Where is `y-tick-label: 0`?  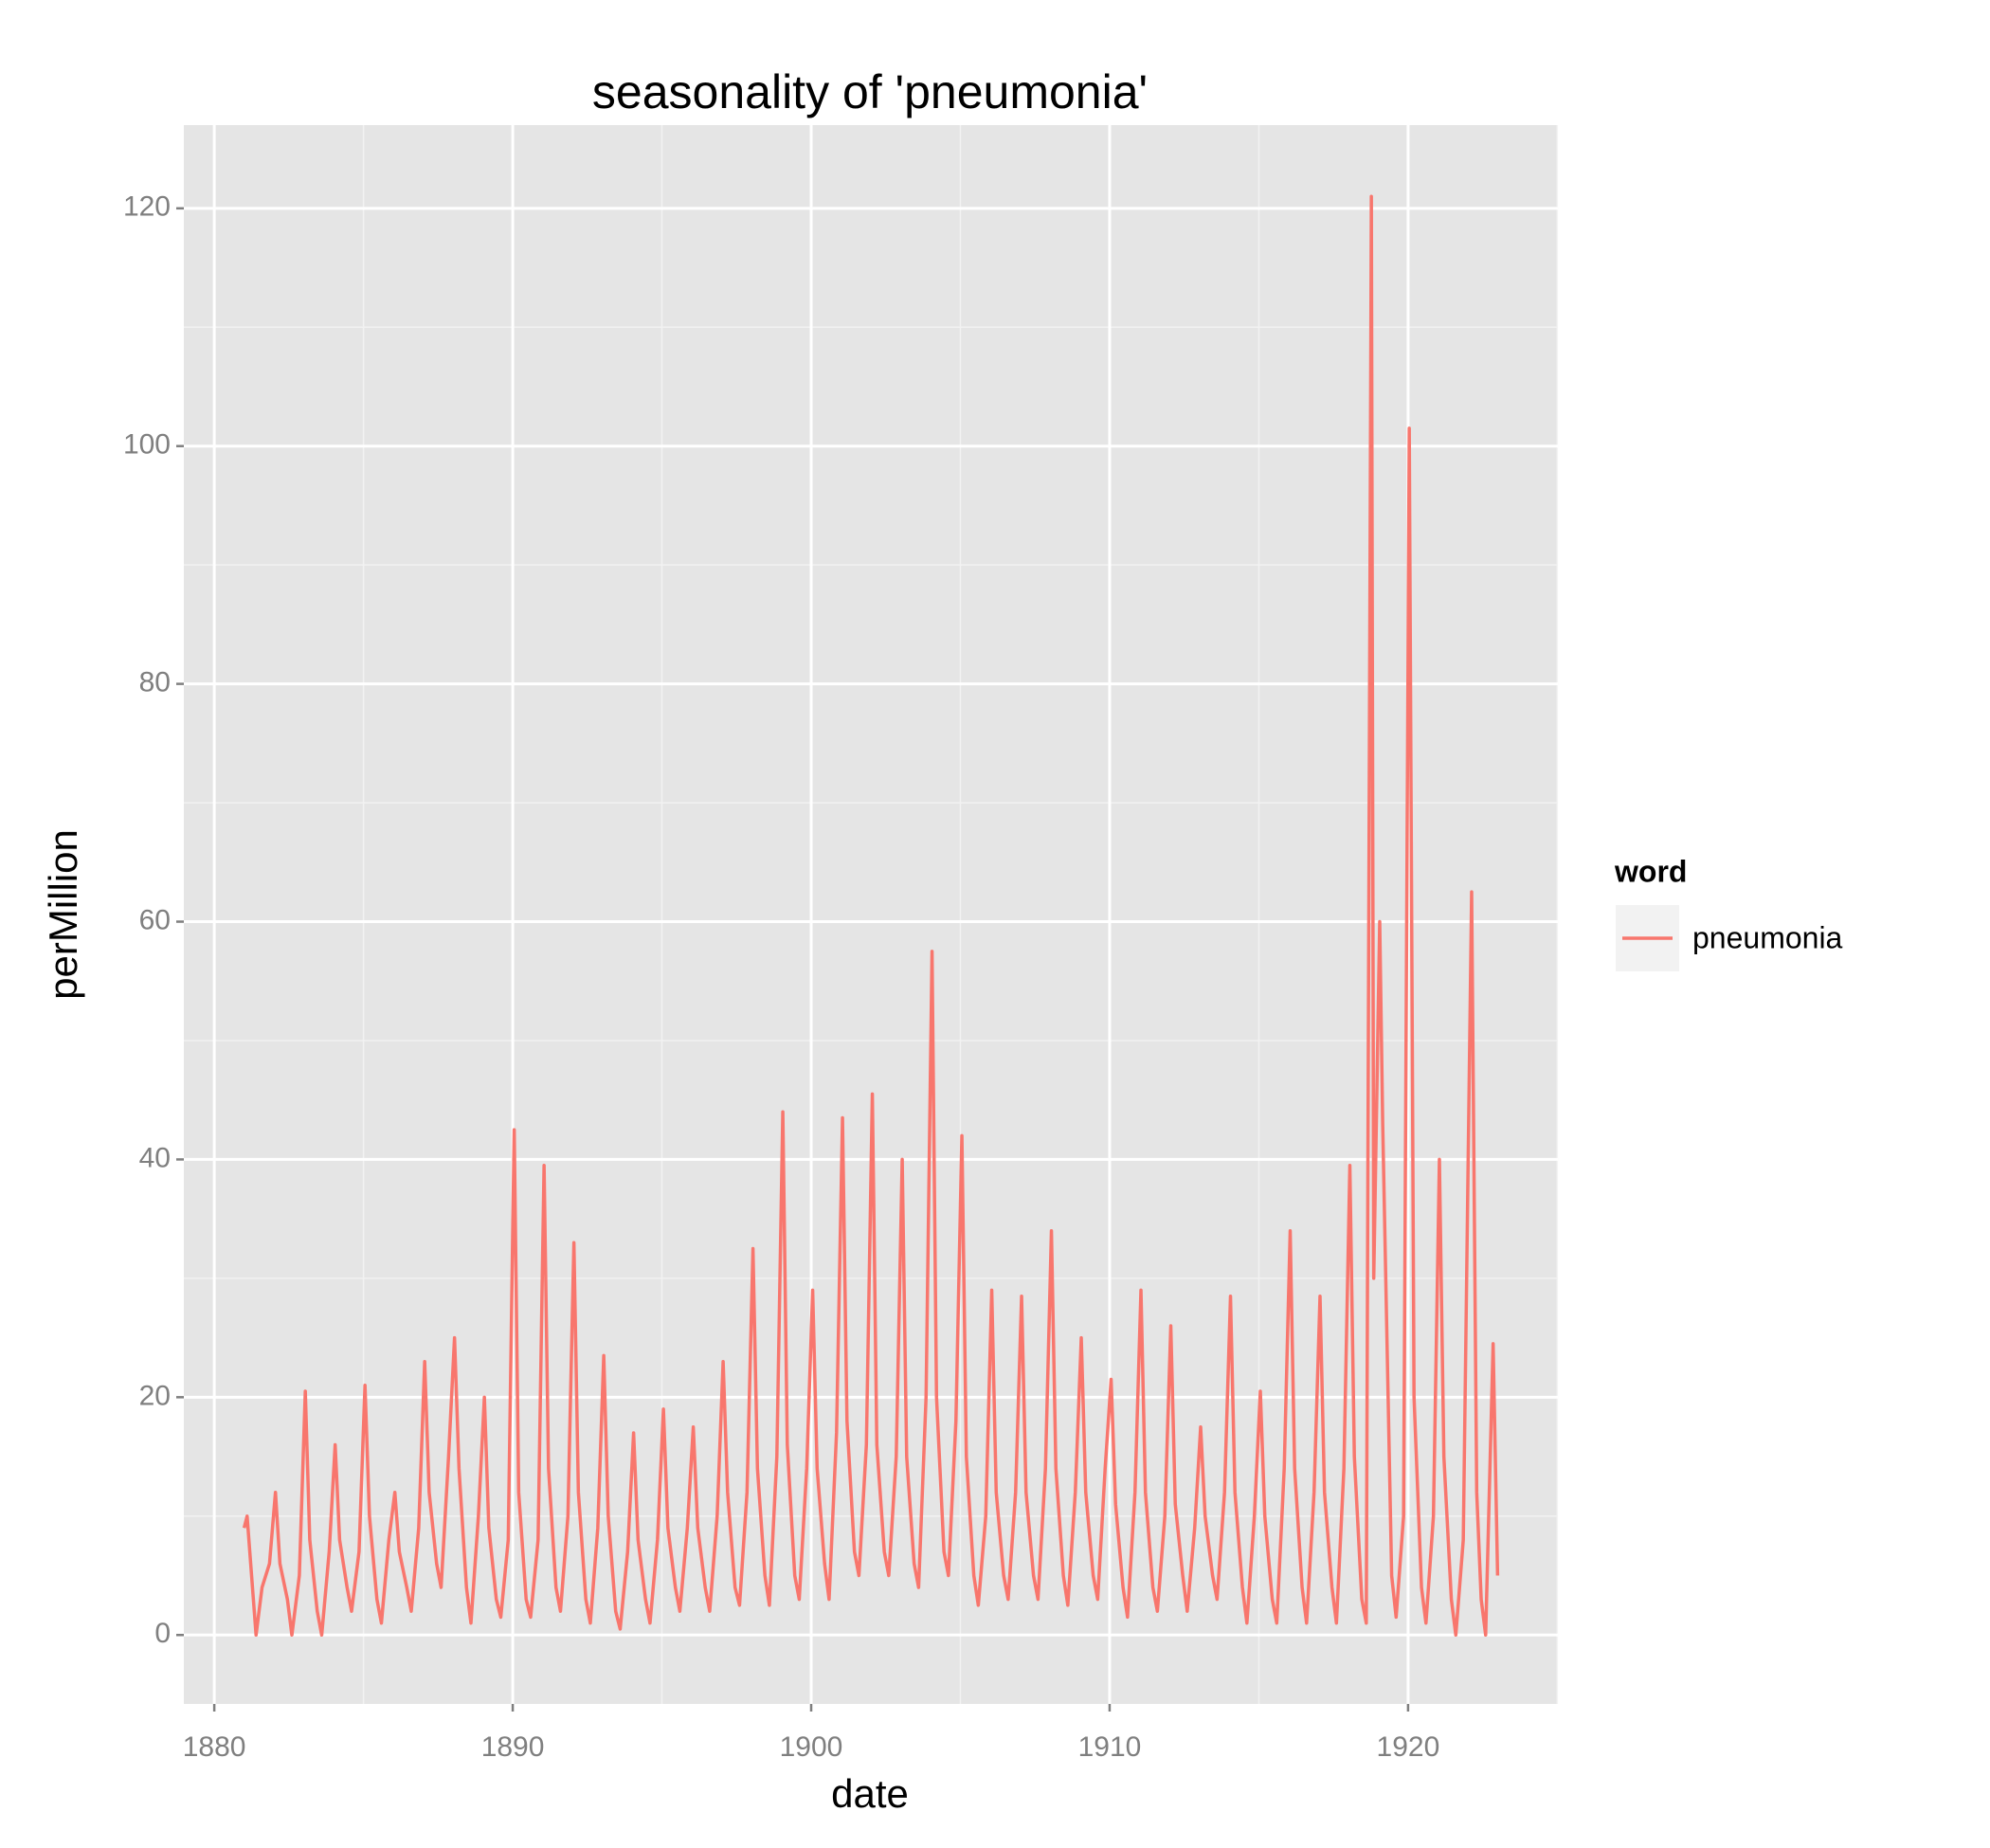 y-tick-label: 0 is located at coordinates (162, 1634).